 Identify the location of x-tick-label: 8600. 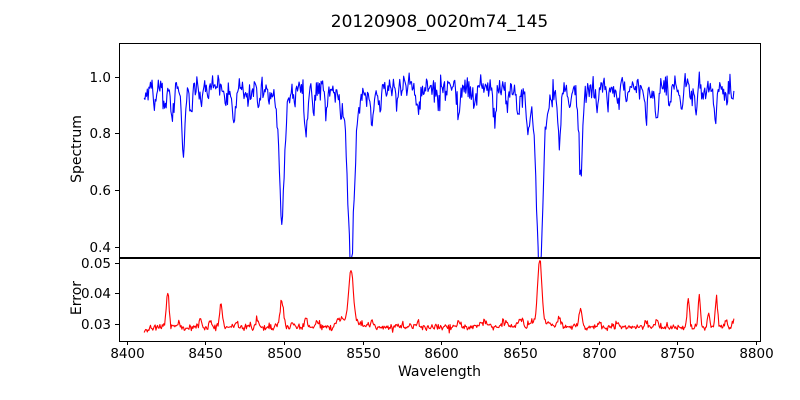
(441, 354).